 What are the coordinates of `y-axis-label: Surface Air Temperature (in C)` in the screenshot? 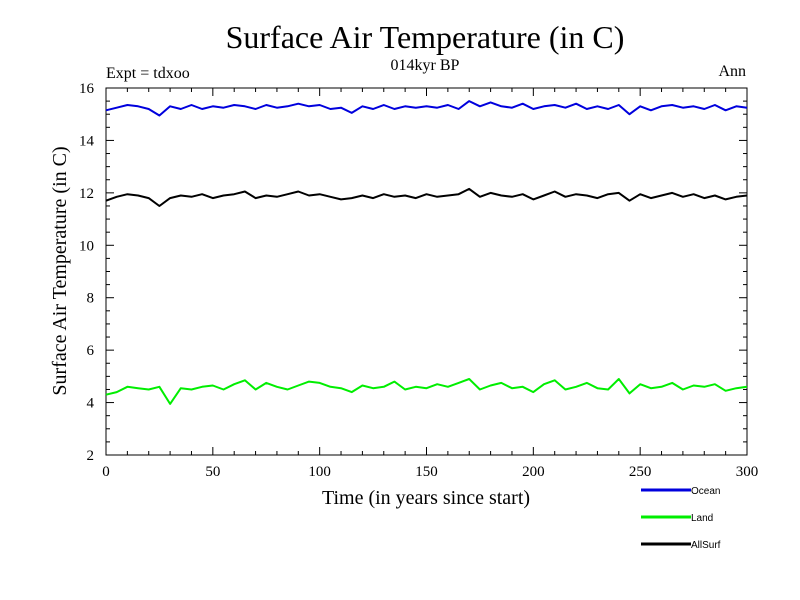 It's located at (60, 270).